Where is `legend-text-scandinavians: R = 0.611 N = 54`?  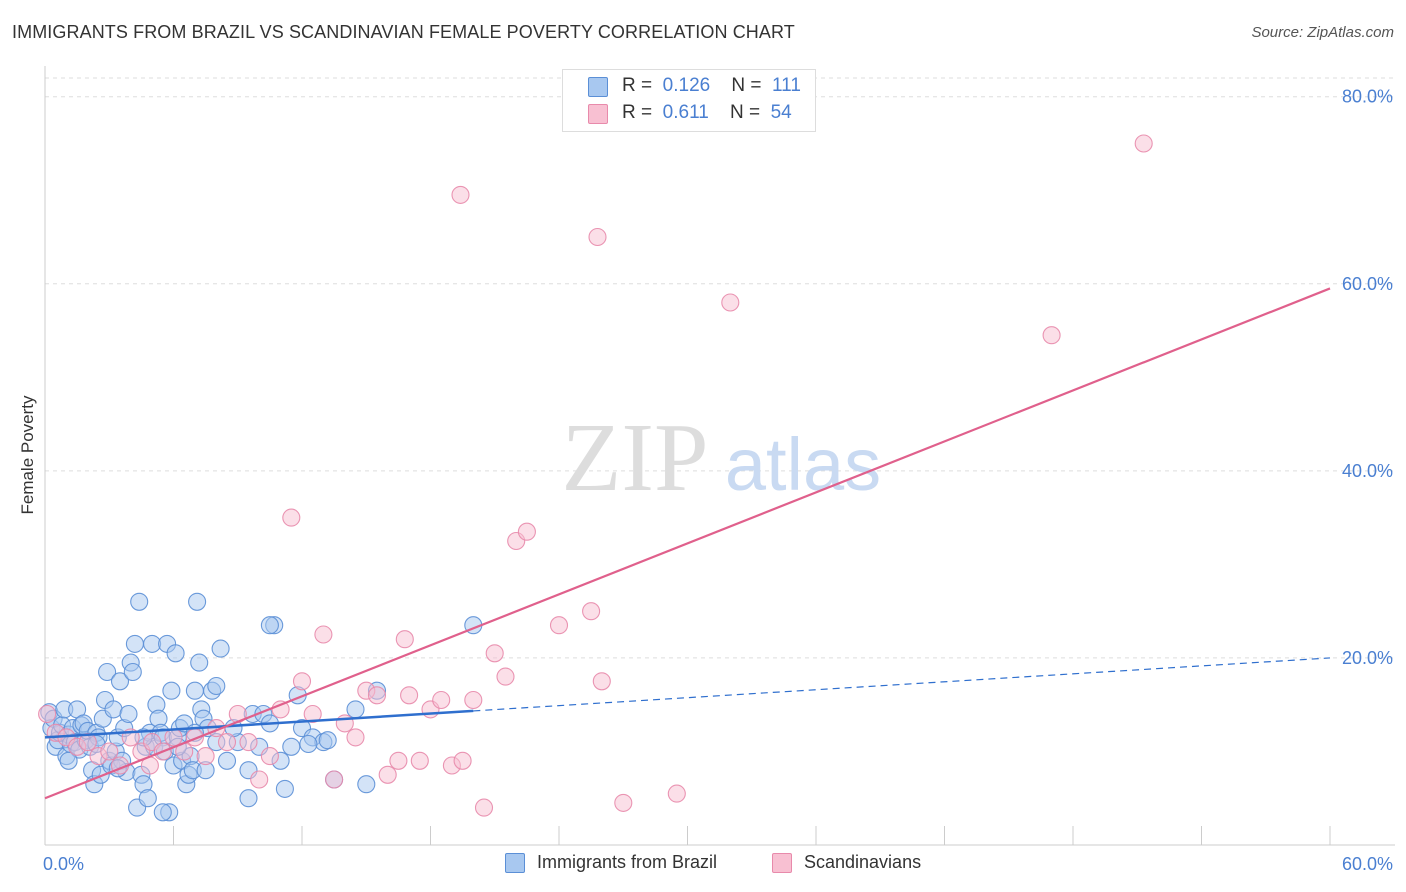
legend-text-scandinavians: R = 0.611 N = 54 is located at coordinates (707, 113).